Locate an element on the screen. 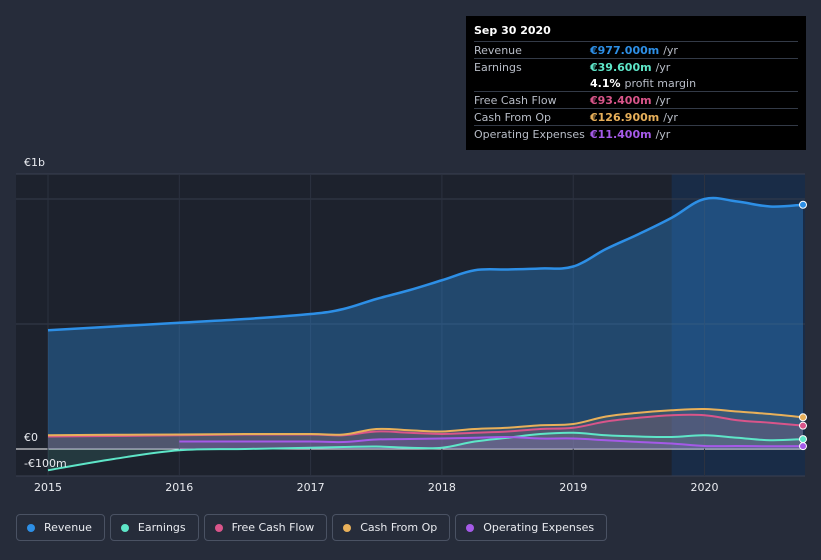  tooltip-value: €11.400m is located at coordinates (621, 134).